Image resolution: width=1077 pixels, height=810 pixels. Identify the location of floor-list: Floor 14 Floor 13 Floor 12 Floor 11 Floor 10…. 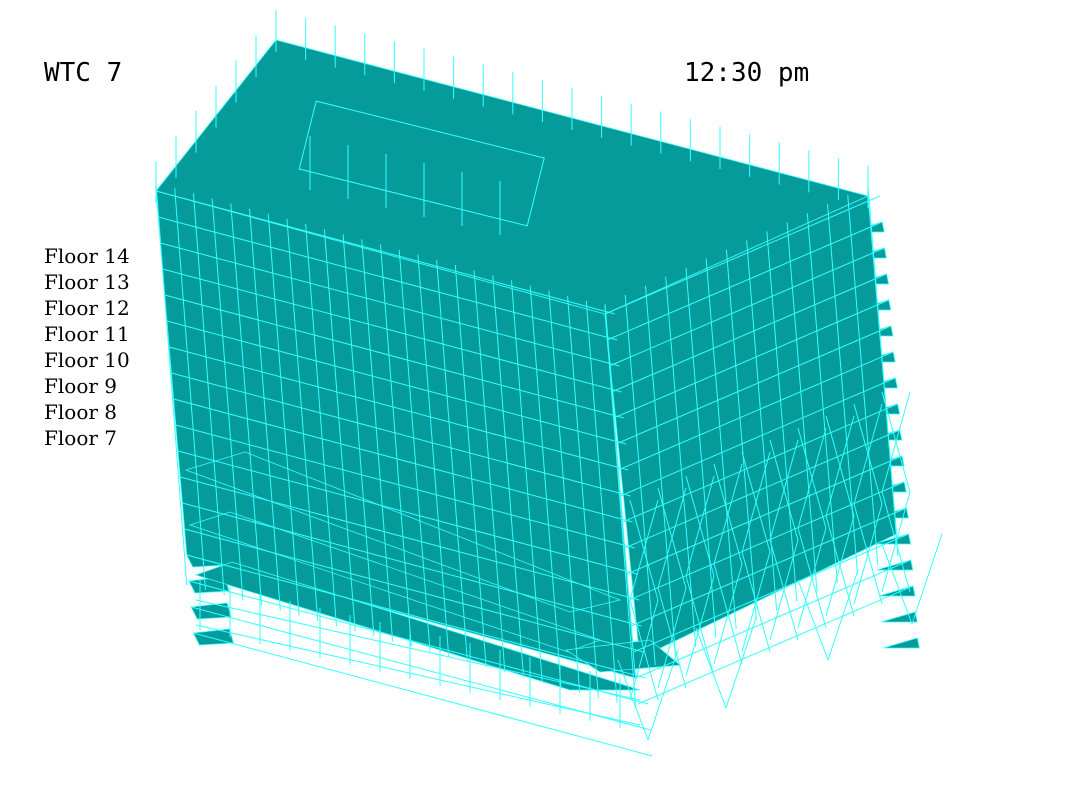
(87, 347).